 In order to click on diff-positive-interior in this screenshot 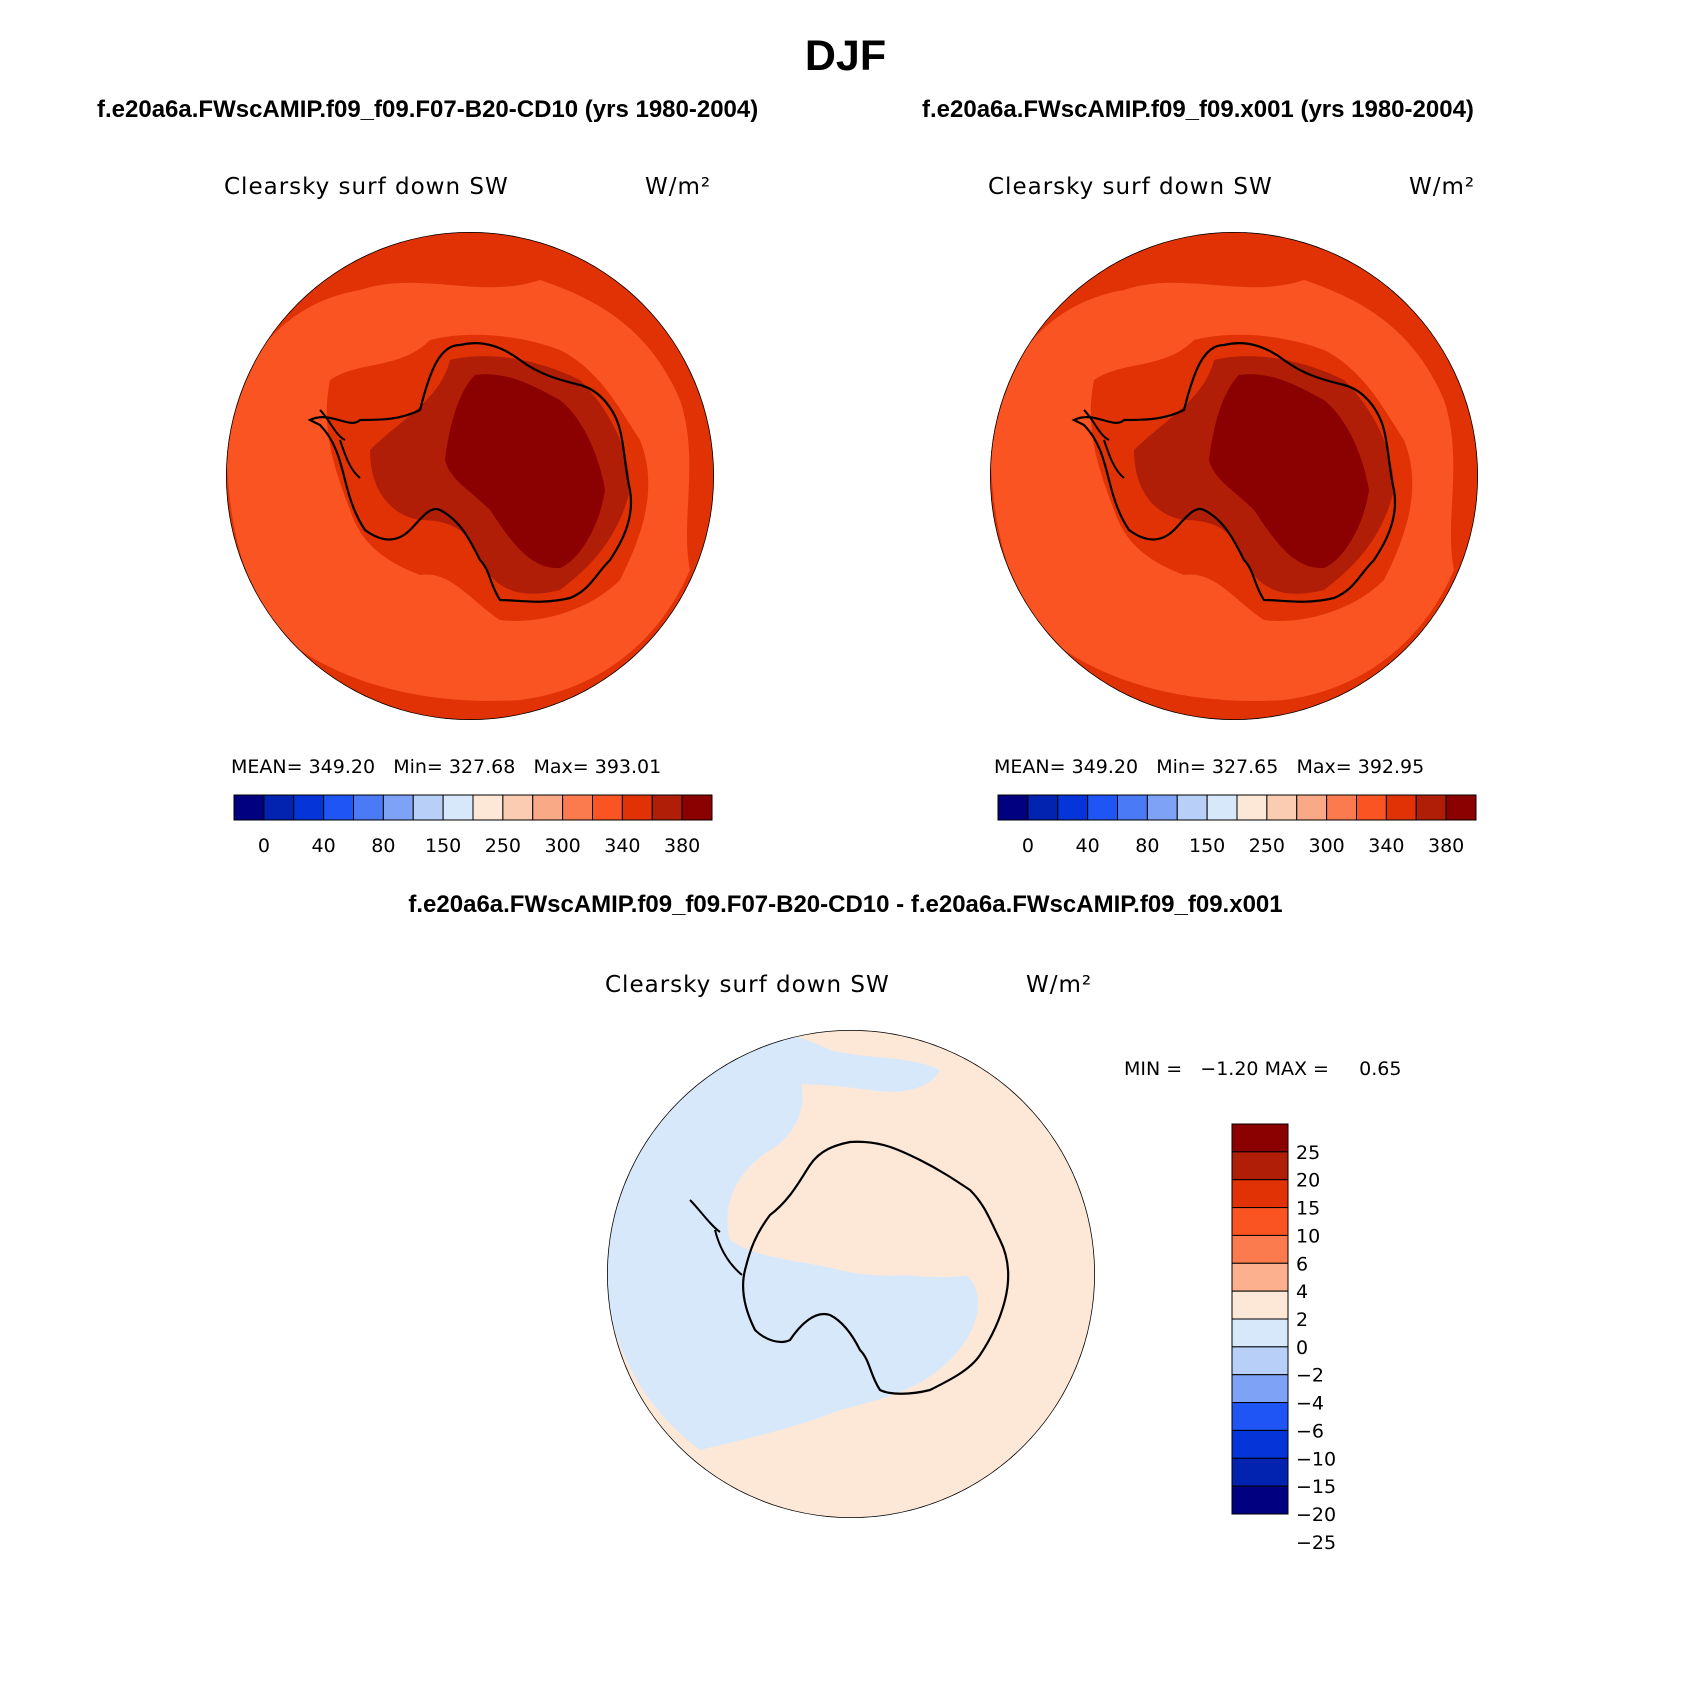, I will do `click(896, 1233)`.